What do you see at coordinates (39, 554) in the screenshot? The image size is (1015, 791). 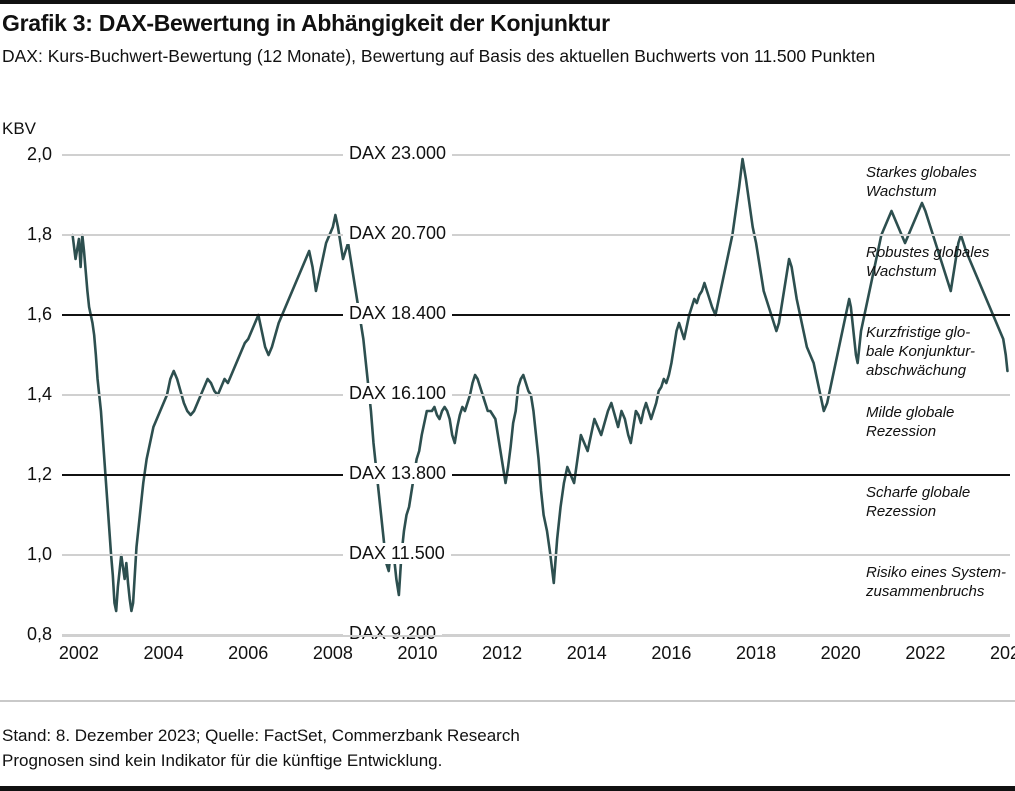 I see `y-axis-tick-label: 1,0` at bounding box center [39, 554].